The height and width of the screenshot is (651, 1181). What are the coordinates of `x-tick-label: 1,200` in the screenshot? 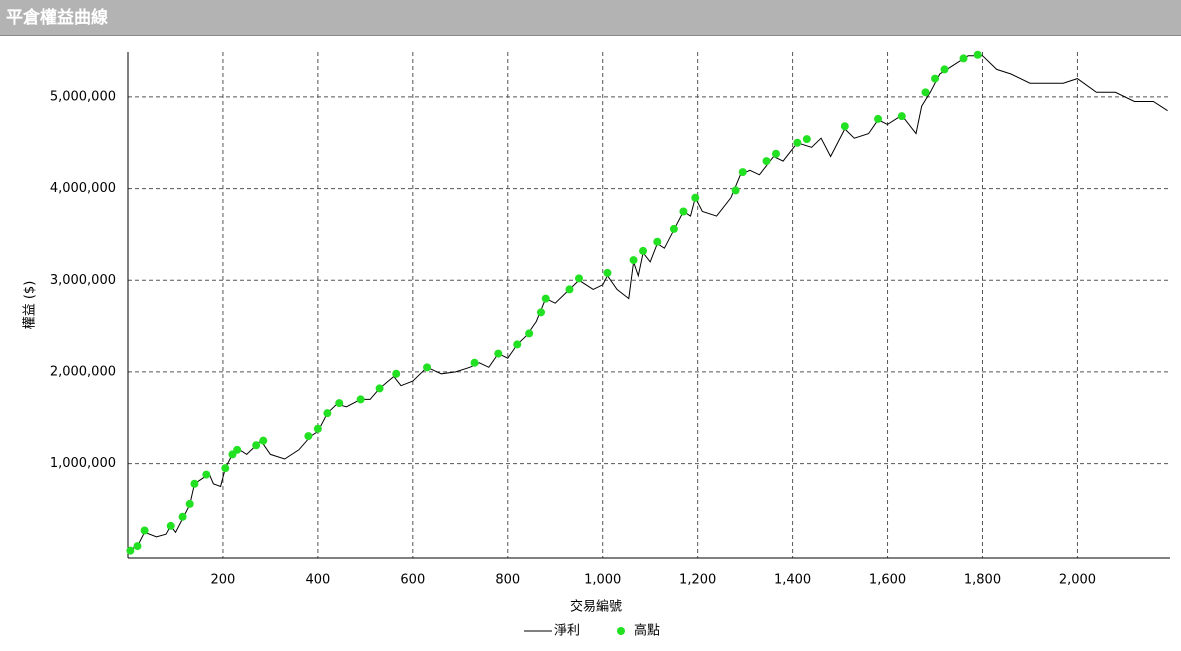 It's located at (697, 580).